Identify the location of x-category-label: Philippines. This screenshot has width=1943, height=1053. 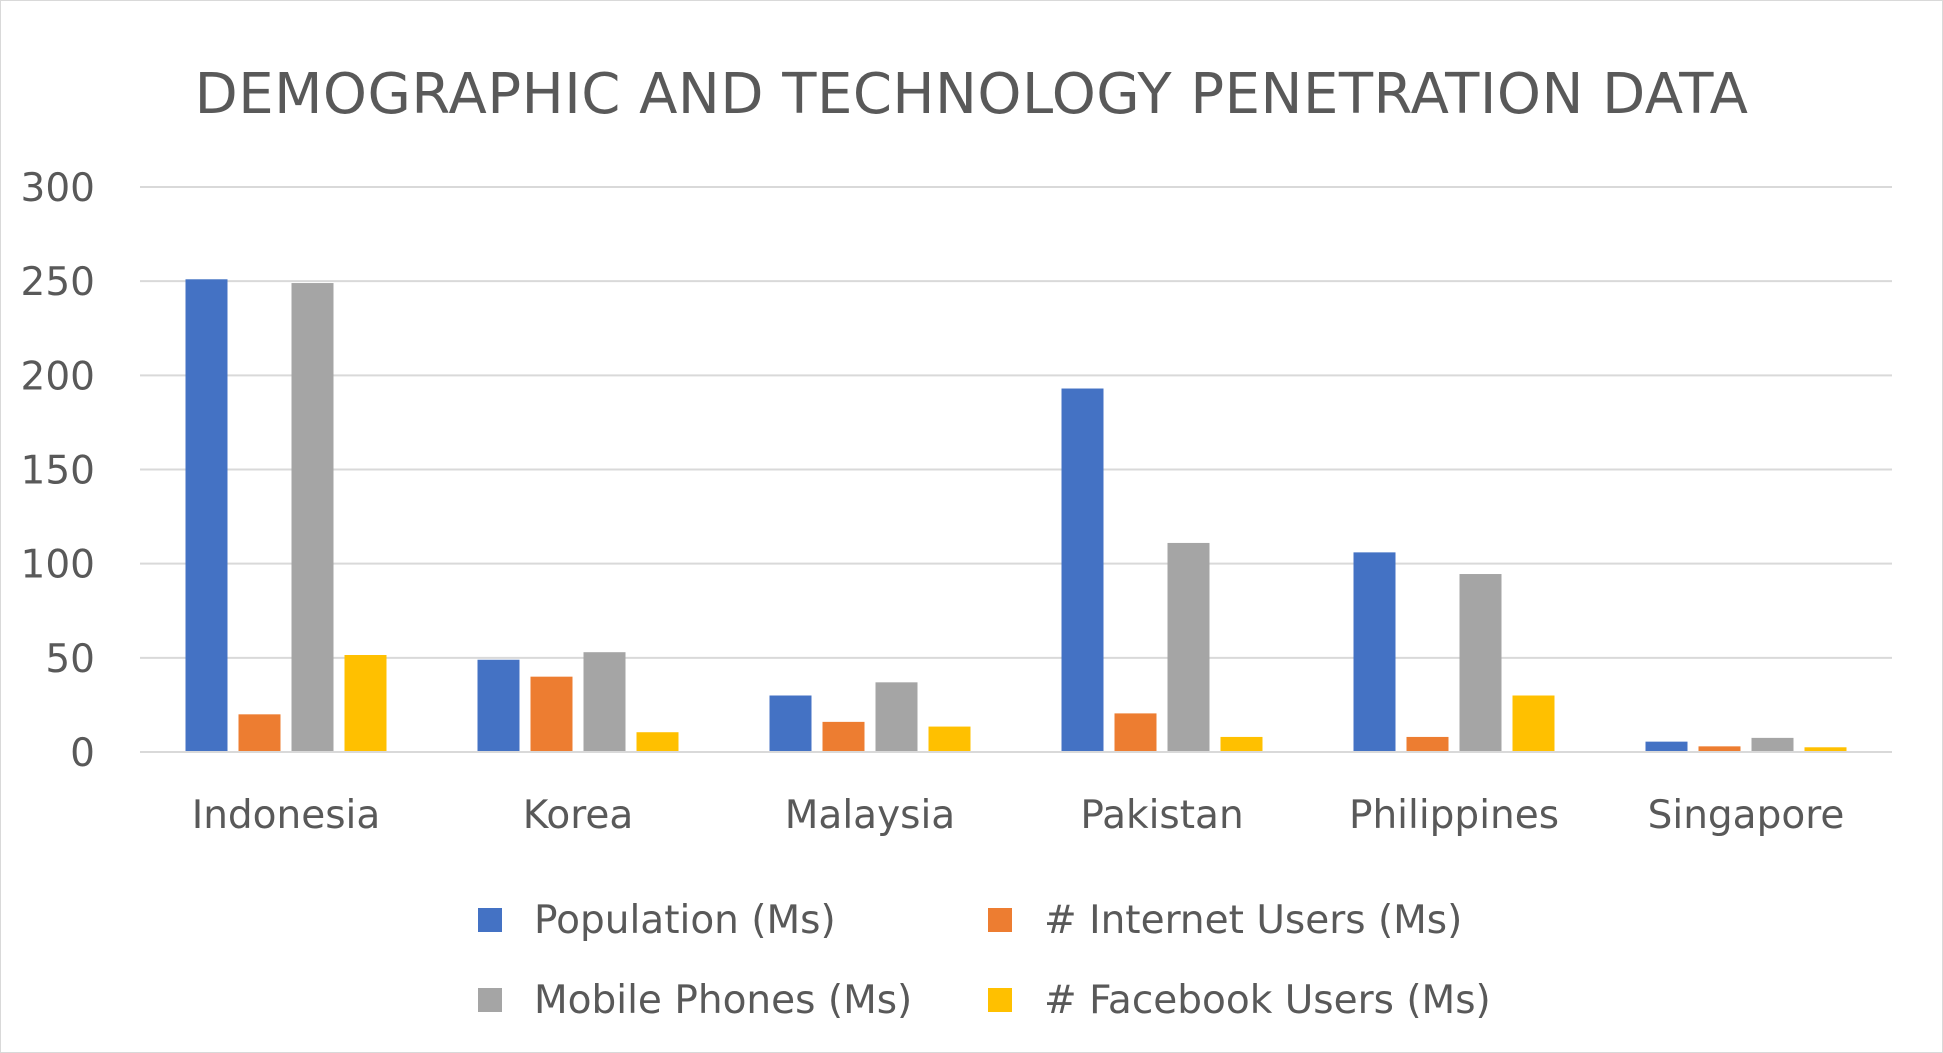
(1454, 815).